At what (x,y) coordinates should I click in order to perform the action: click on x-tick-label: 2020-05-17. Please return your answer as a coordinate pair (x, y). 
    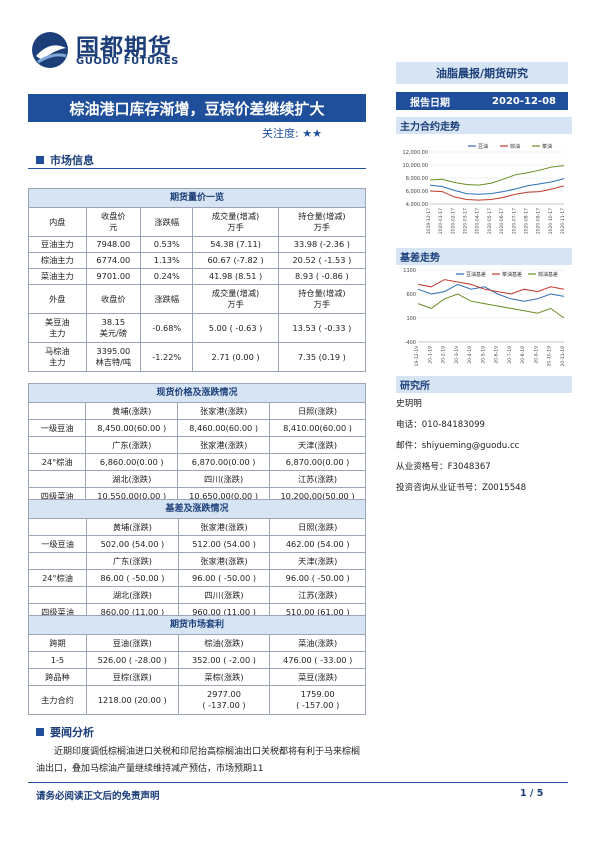
    Looking at the image, I should click on (490, 221).